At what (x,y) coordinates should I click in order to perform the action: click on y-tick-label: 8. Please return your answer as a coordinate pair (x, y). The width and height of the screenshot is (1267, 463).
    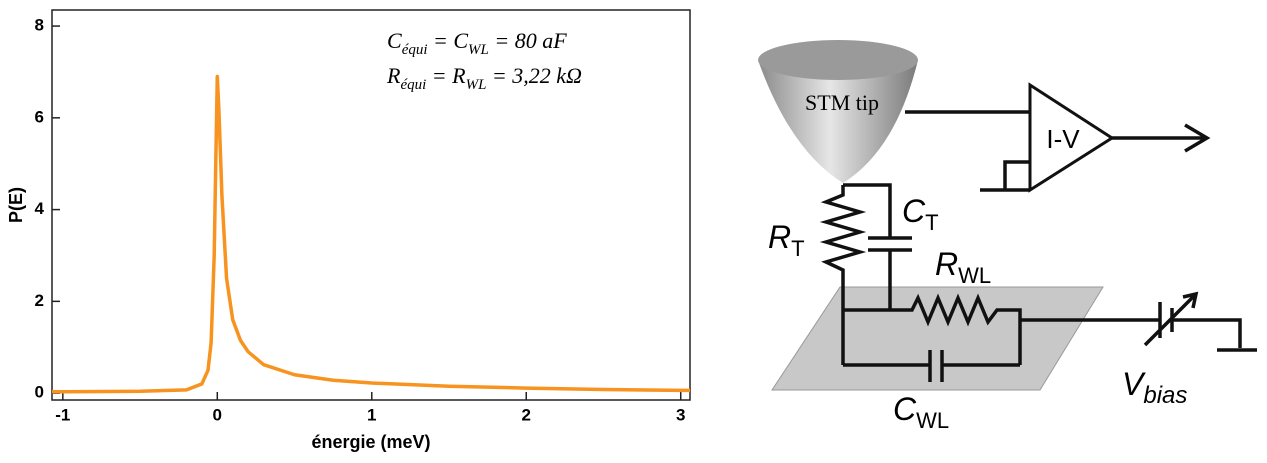
    Looking at the image, I should click on (39, 25).